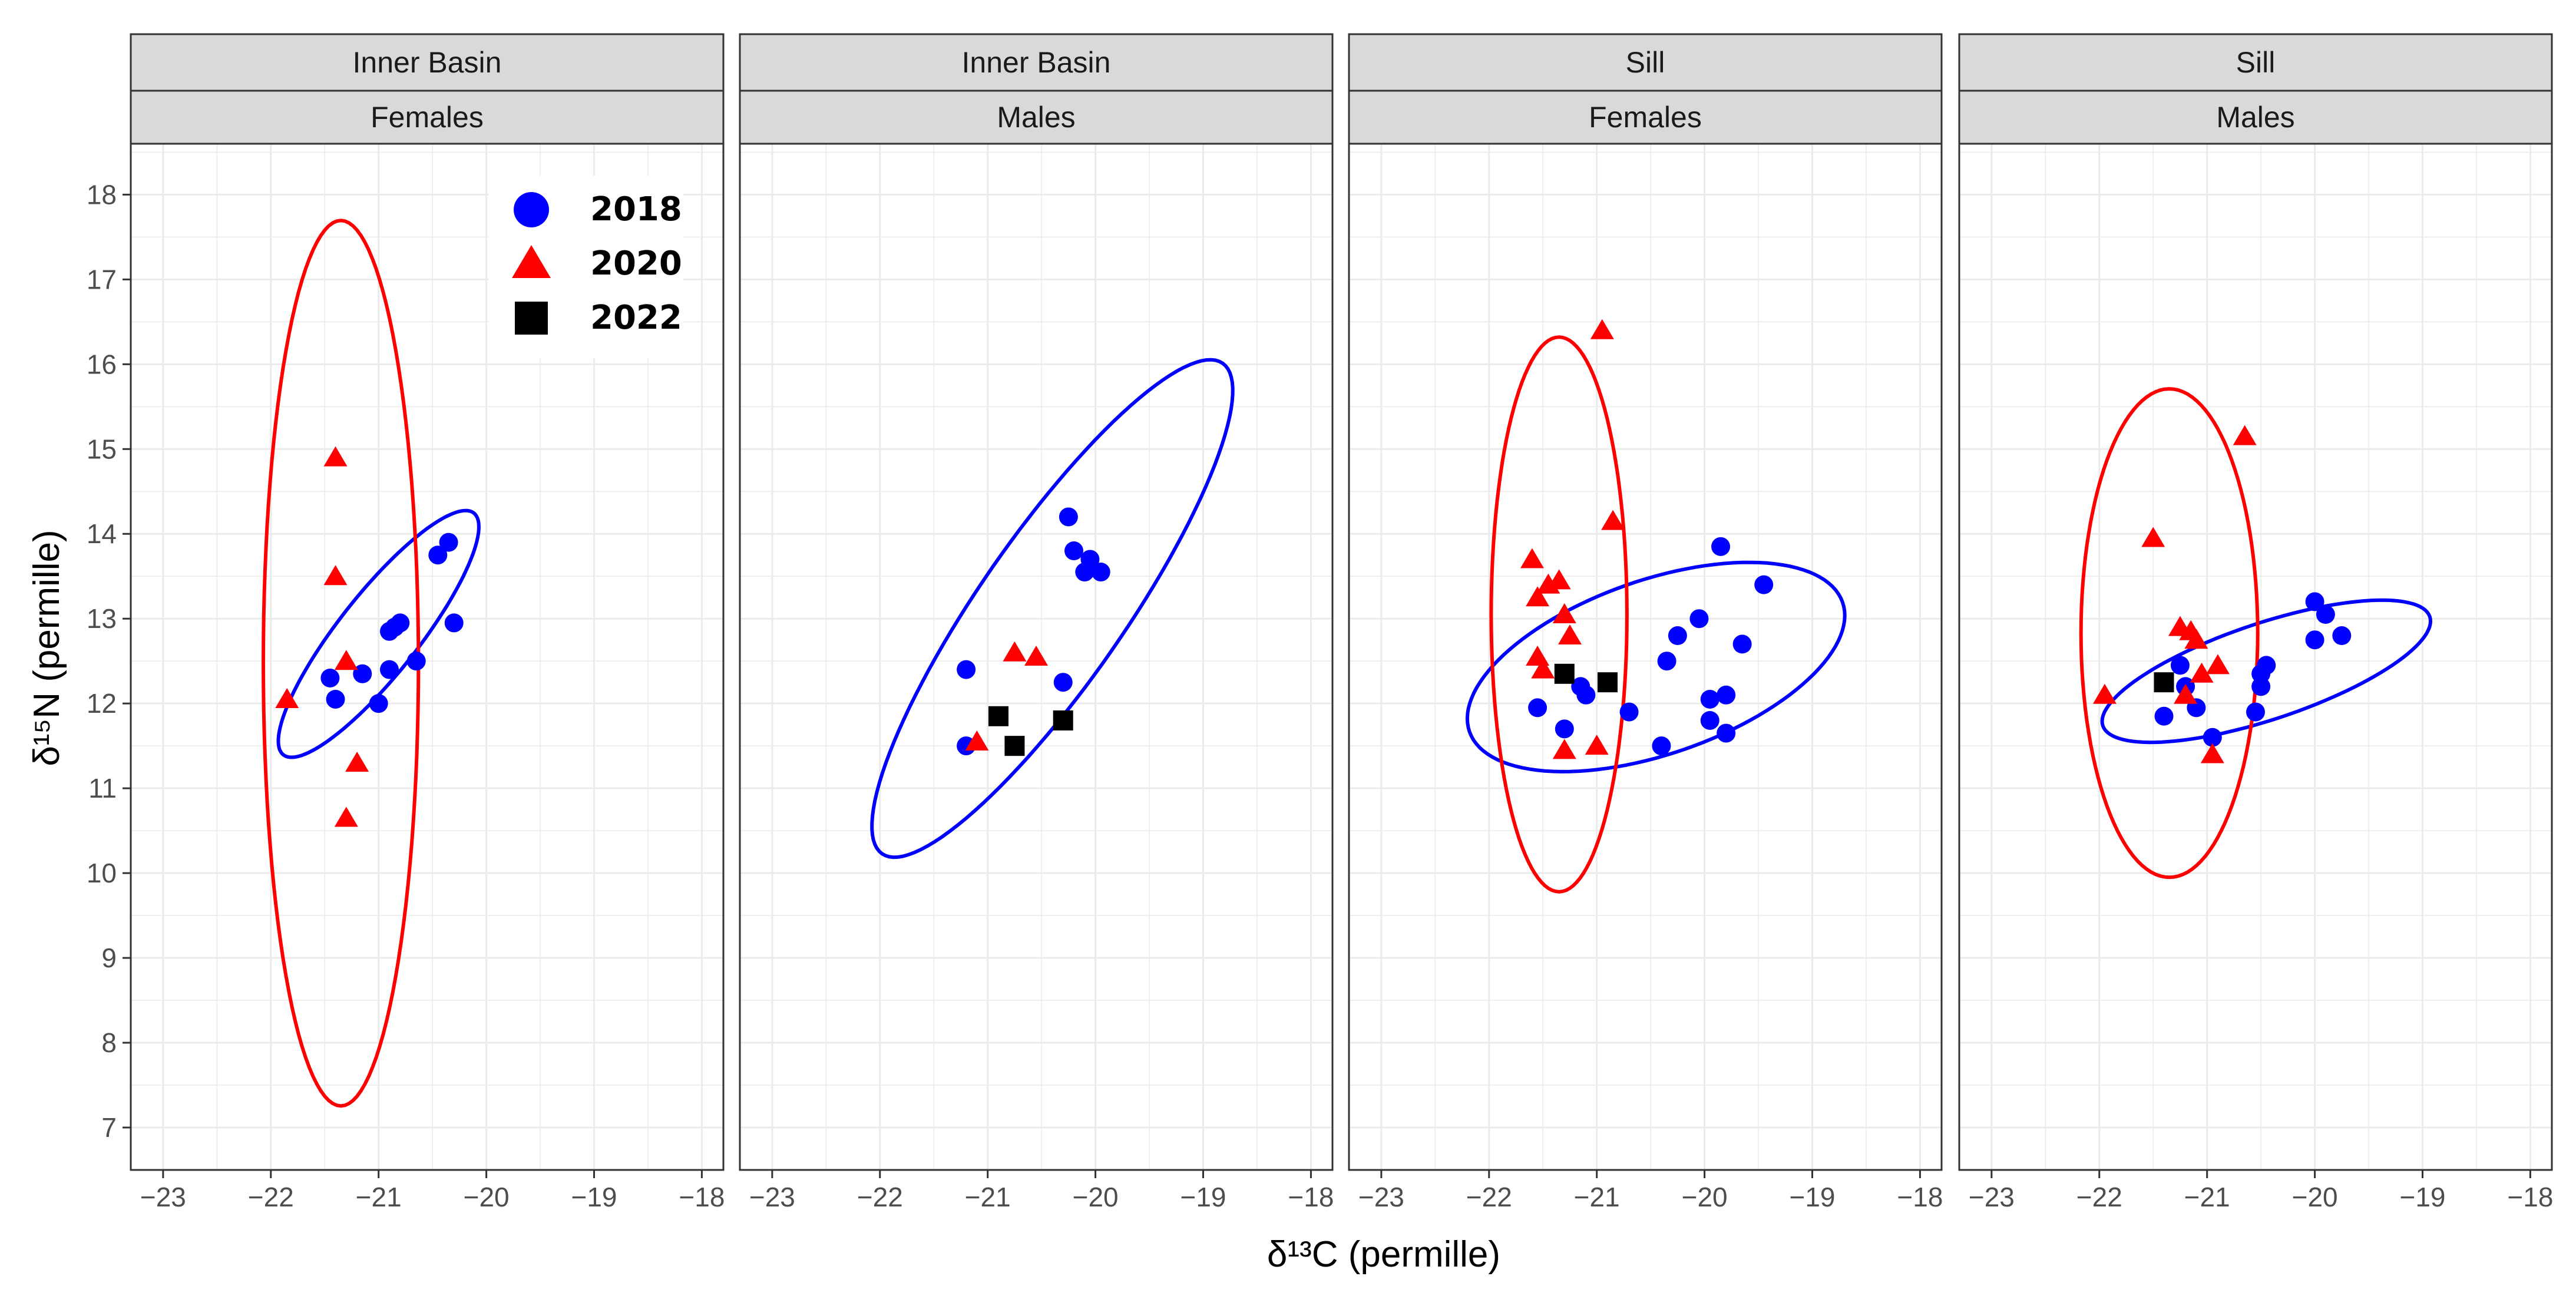 This screenshot has width=2576, height=1296. Describe the element at coordinates (109, 1042) in the screenshot. I see `y-tick-label: 8` at that location.